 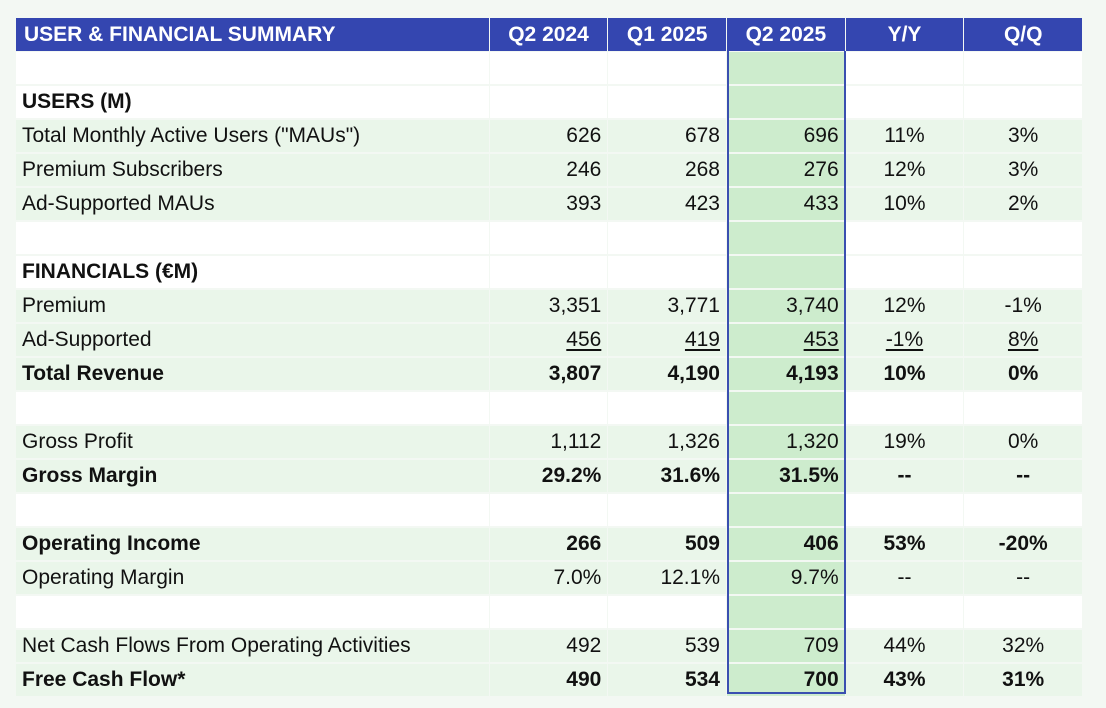 What do you see at coordinates (549, 545) in the screenshot?
I see `table-row: Operating Income 266 509 406 53% -20%` at bounding box center [549, 545].